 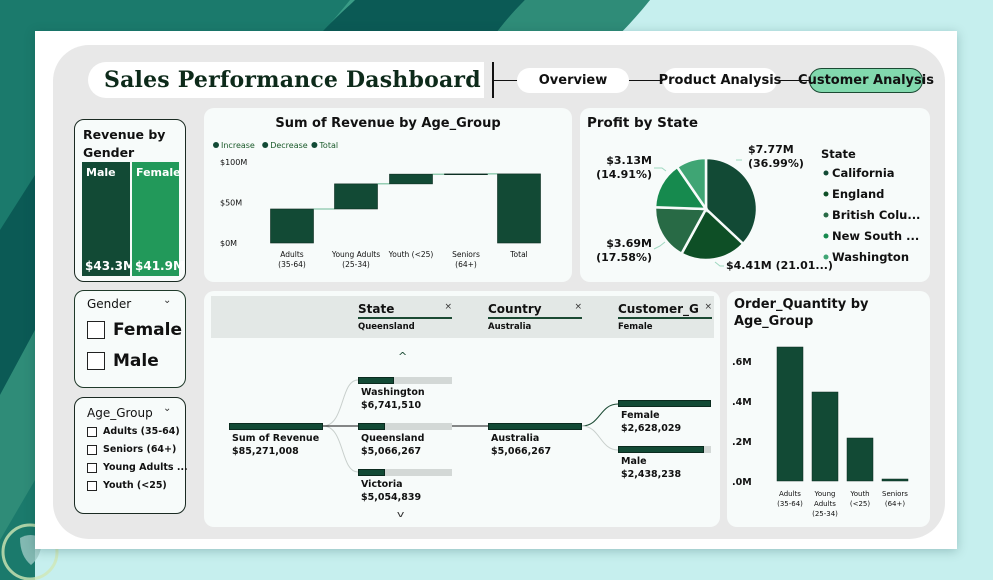 What do you see at coordinates (838, 154) in the screenshot?
I see `legend-title: State` at bounding box center [838, 154].